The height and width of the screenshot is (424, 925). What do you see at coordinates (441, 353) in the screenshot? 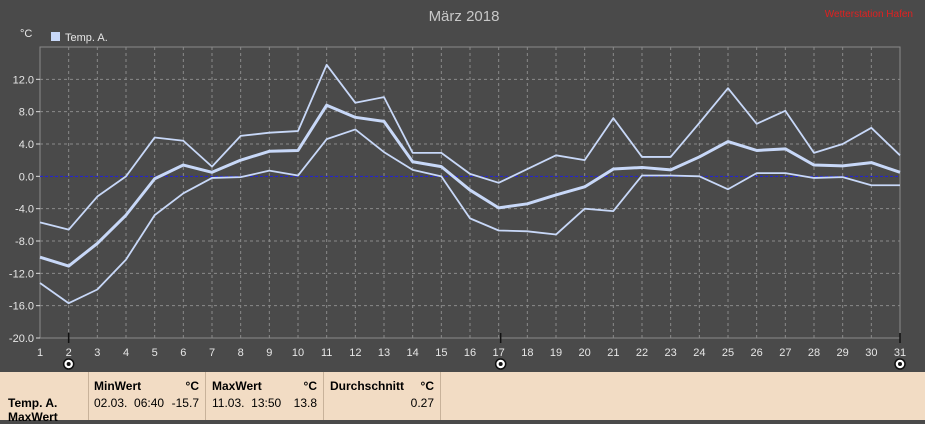
I see `x-tick-label: 15` at bounding box center [441, 353].